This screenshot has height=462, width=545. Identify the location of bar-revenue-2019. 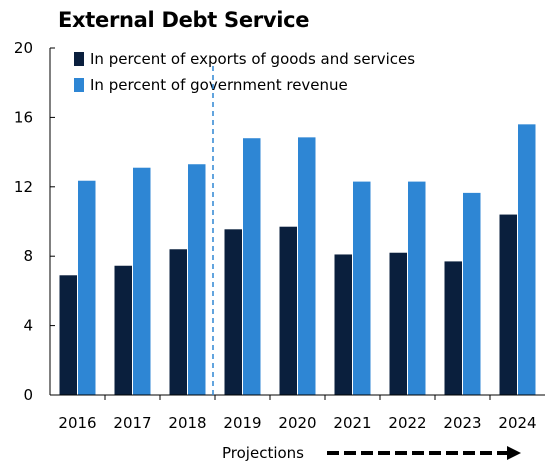
(252, 266).